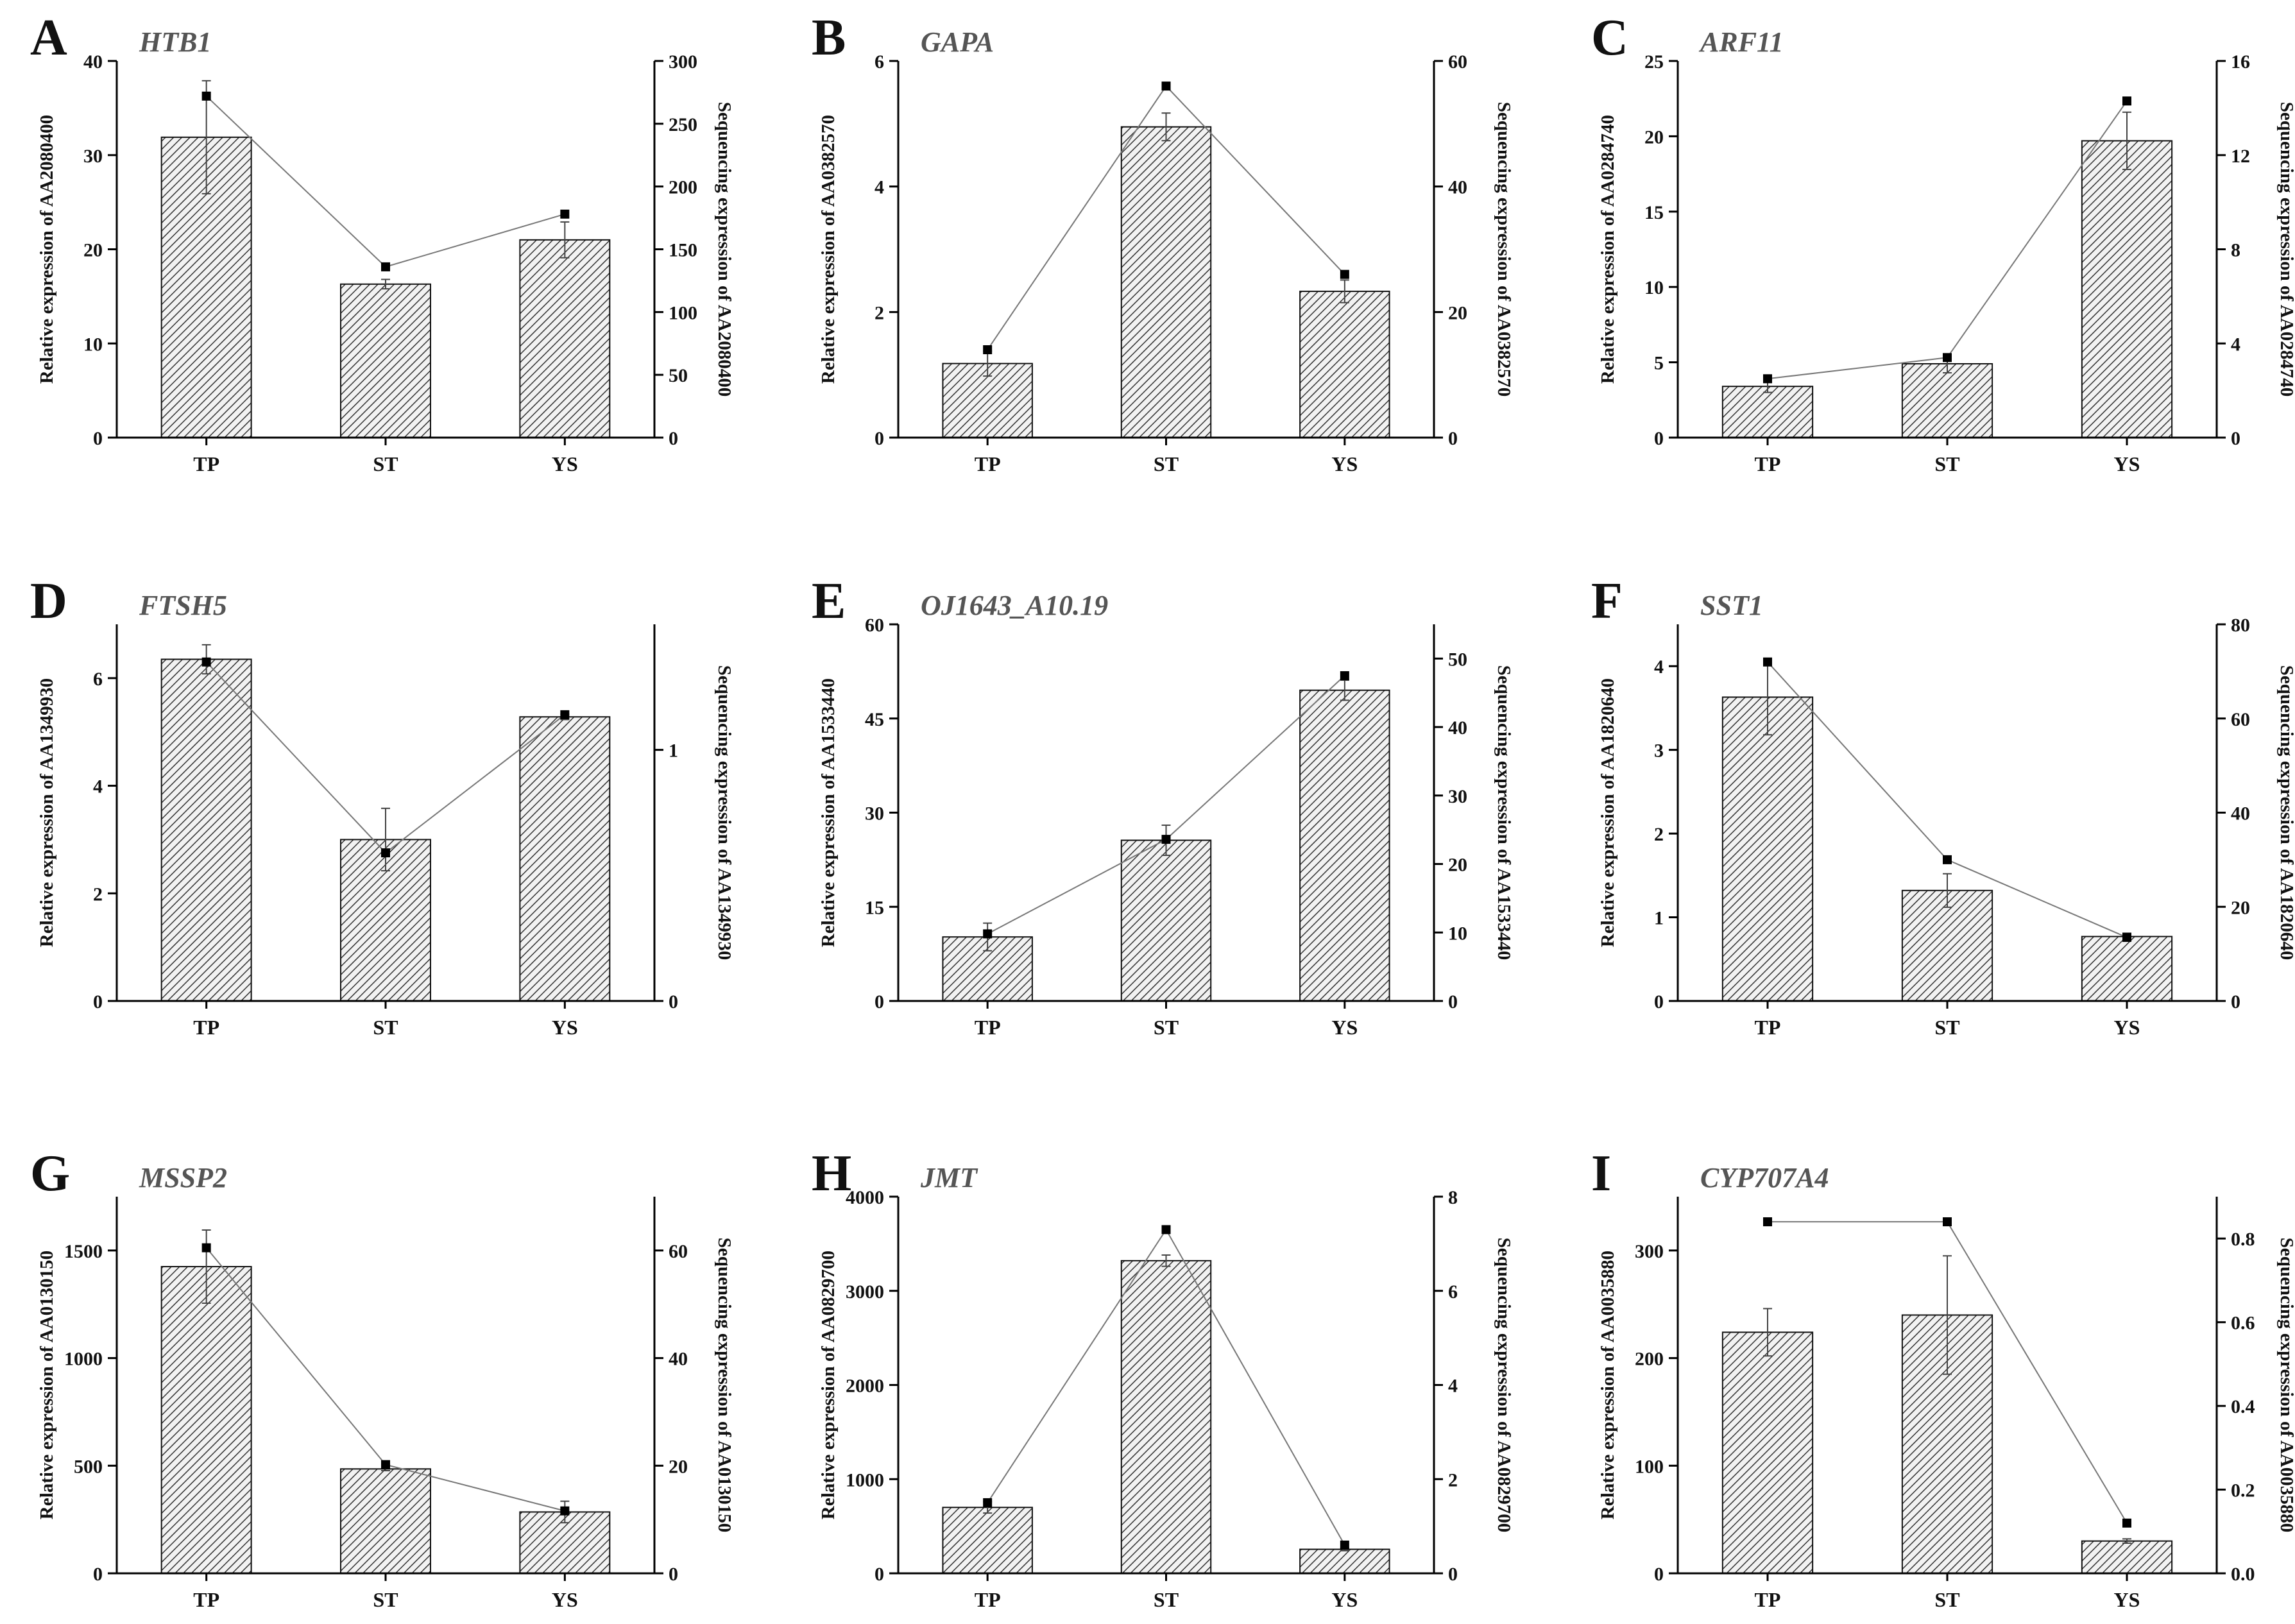  What do you see at coordinates (1457, 796) in the screenshot?
I see `panel-e-right-tick-label: 30` at bounding box center [1457, 796].